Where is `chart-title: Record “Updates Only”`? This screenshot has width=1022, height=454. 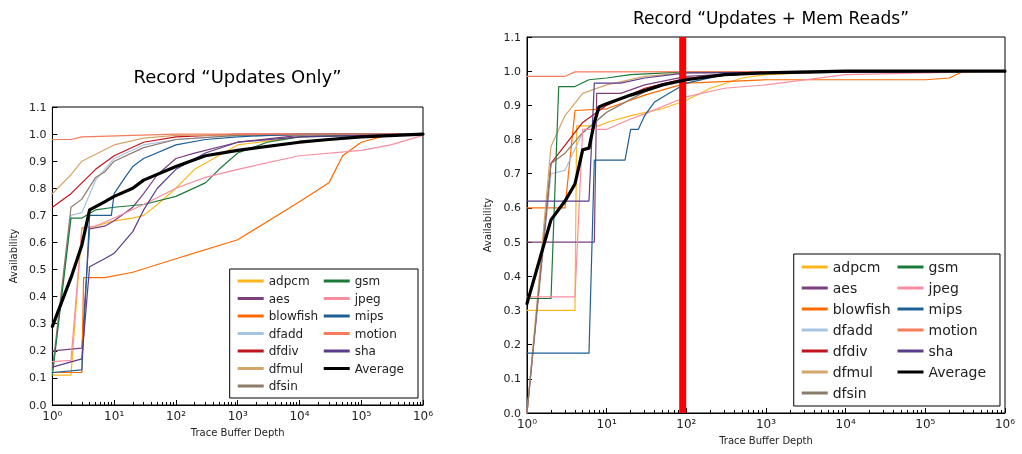 chart-title: Record “Updates Only” is located at coordinates (237, 76).